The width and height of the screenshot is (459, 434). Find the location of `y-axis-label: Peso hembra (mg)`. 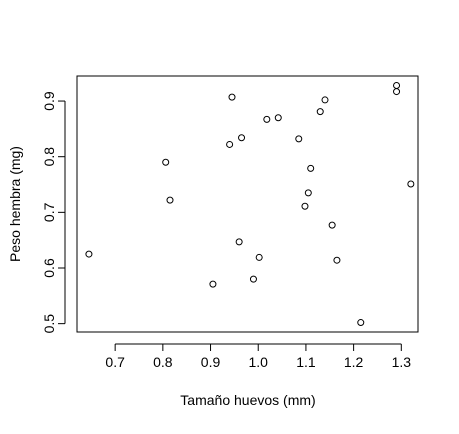

y-axis-label: Peso hembra (mg) is located at coordinates (15, 204).